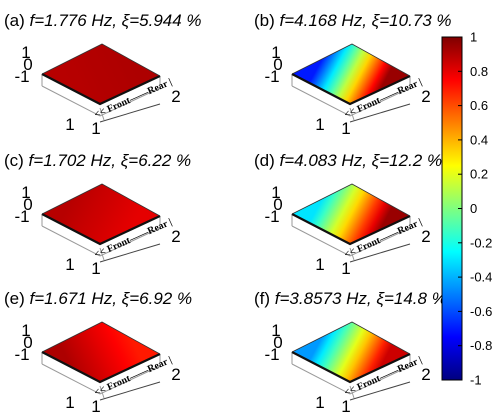 This screenshot has width=500, height=416. I want to click on frequency-label: f=1.702 Hz,, so click(75, 160).